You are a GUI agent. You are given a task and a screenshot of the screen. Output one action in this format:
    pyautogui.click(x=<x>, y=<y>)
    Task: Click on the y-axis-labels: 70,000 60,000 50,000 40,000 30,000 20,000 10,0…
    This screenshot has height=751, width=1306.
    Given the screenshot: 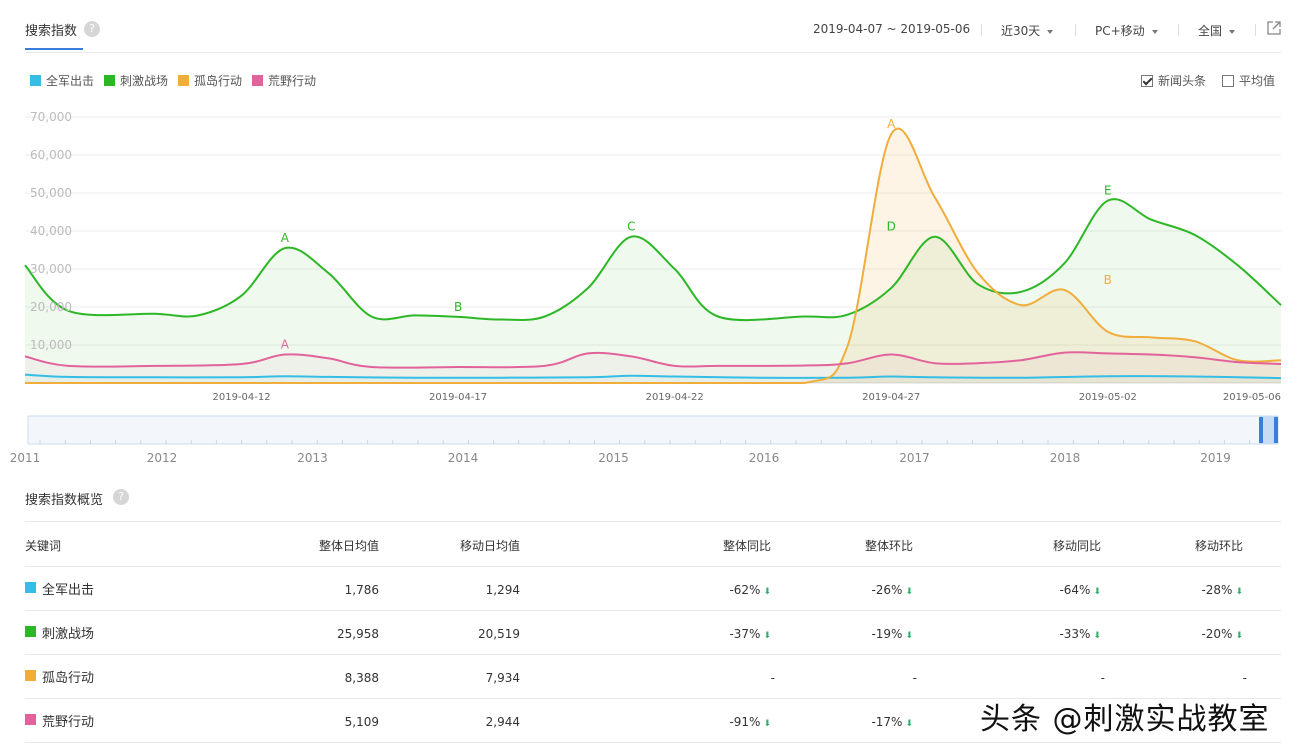 What is the action you would take?
    pyautogui.click(x=51, y=231)
    